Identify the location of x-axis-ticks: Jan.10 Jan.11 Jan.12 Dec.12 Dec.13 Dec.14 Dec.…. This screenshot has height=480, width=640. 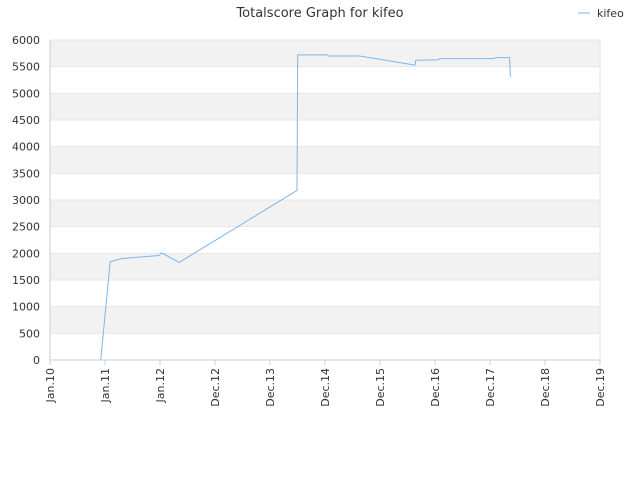
(325, 383).